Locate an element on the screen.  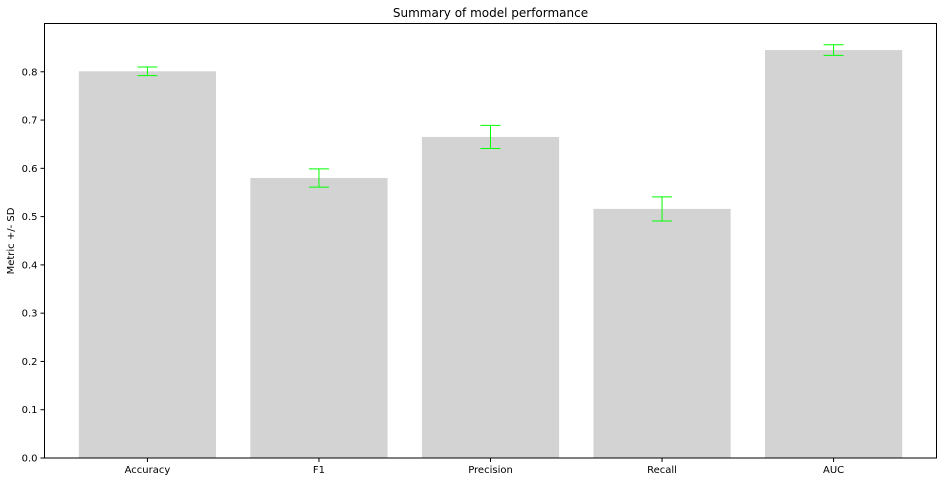
y-tick-label: 0.1 is located at coordinates (30, 410).